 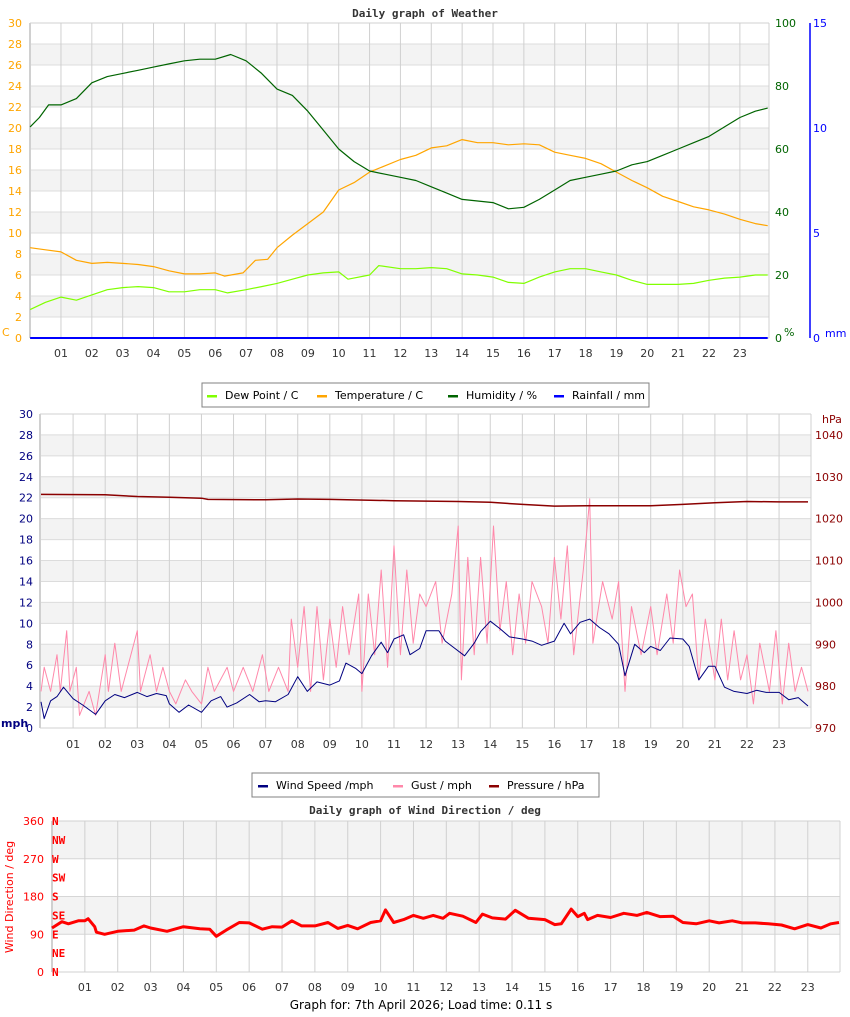 I want to click on compass-label: W, so click(x=55, y=859).